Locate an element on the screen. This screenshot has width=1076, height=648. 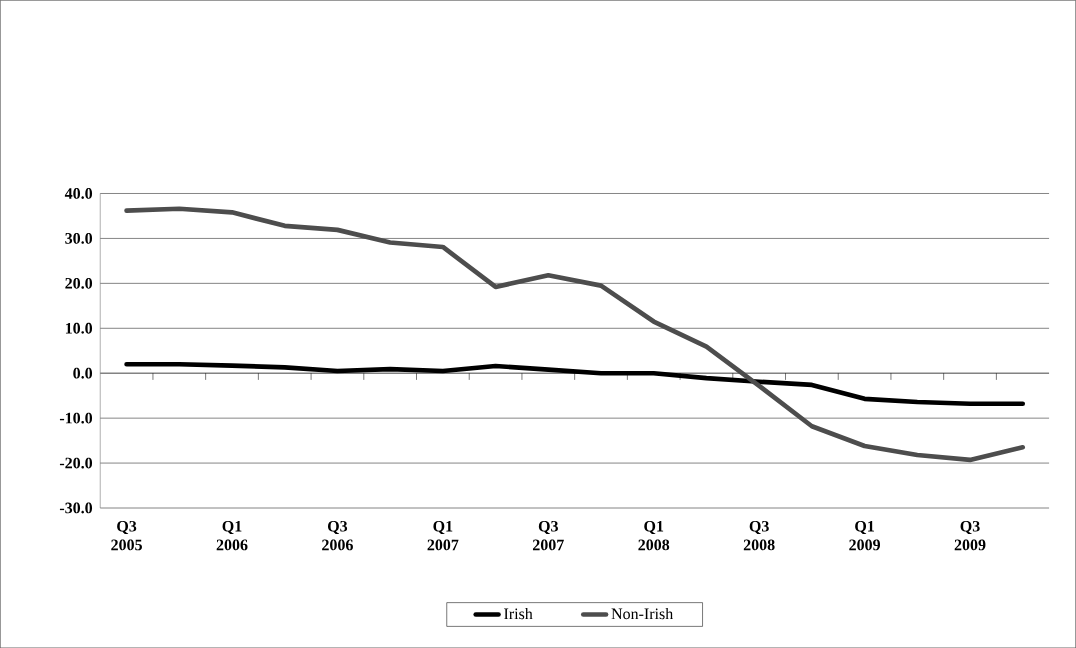
y-tick-label: -10.0 is located at coordinates (76, 418).